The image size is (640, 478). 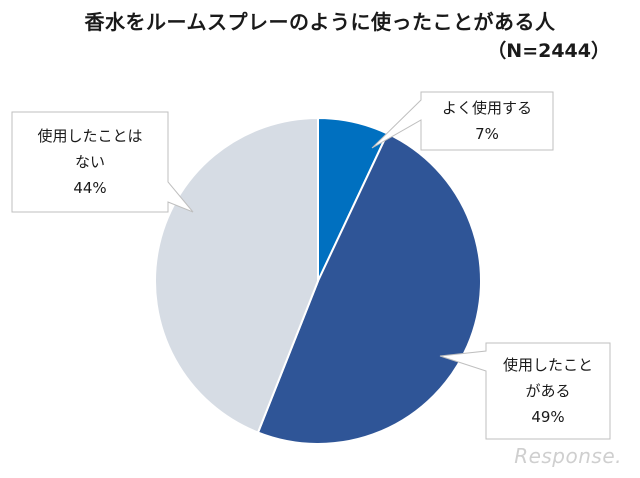 What do you see at coordinates (89, 136) in the screenshot?
I see `slice-name-label: 使用したことは` at bounding box center [89, 136].